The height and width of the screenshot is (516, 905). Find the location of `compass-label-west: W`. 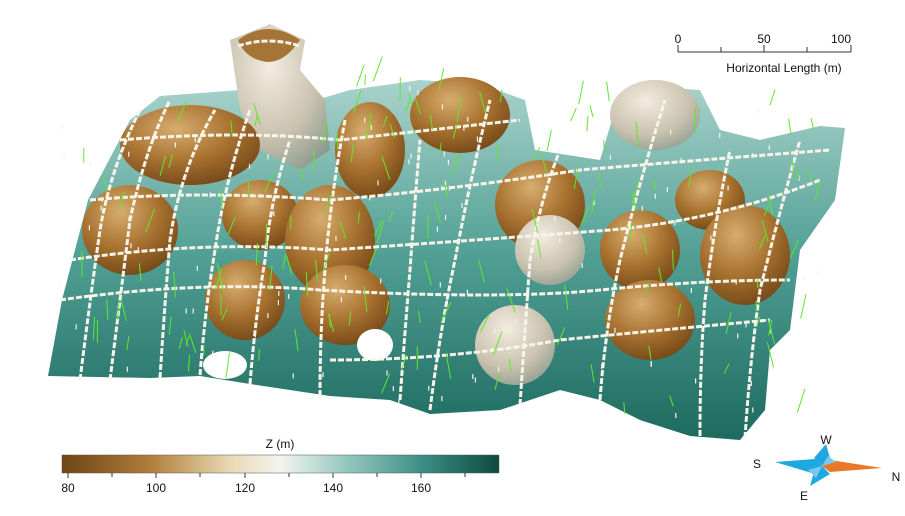

compass-label-west: W is located at coordinates (826, 440).